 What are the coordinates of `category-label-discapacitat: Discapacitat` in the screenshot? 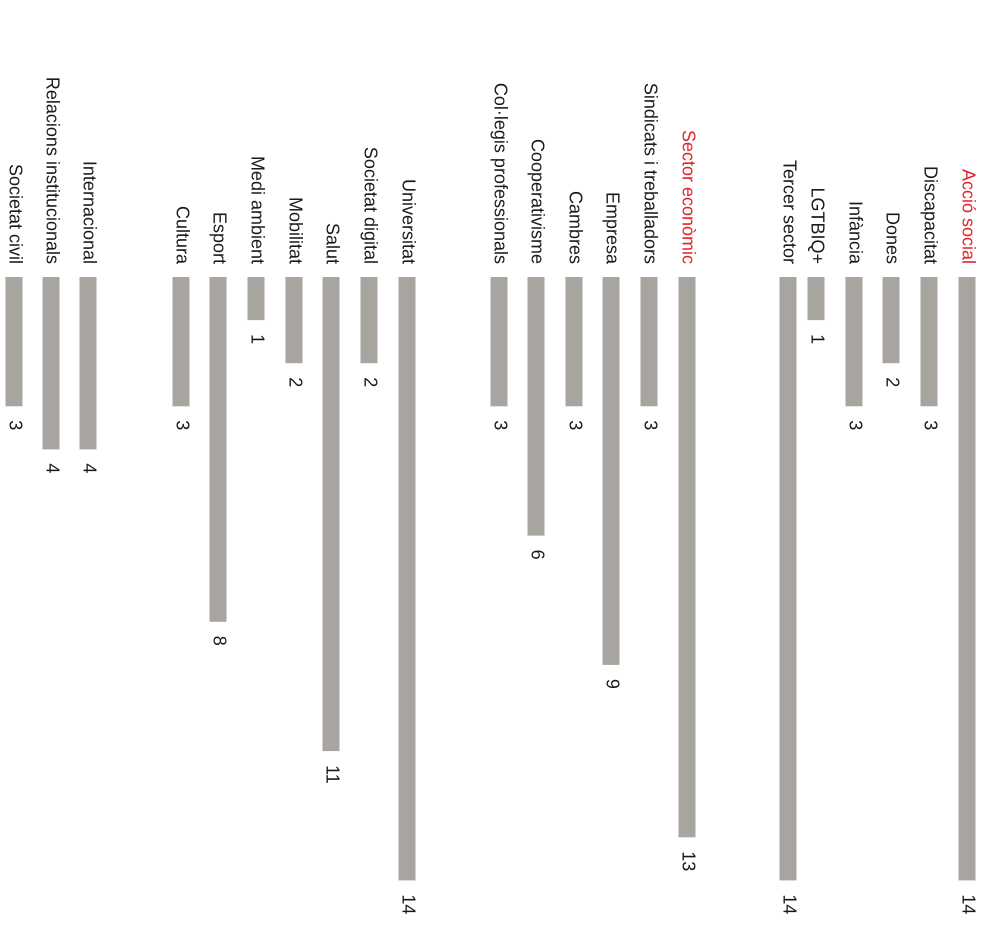 It's located at (930, 215).